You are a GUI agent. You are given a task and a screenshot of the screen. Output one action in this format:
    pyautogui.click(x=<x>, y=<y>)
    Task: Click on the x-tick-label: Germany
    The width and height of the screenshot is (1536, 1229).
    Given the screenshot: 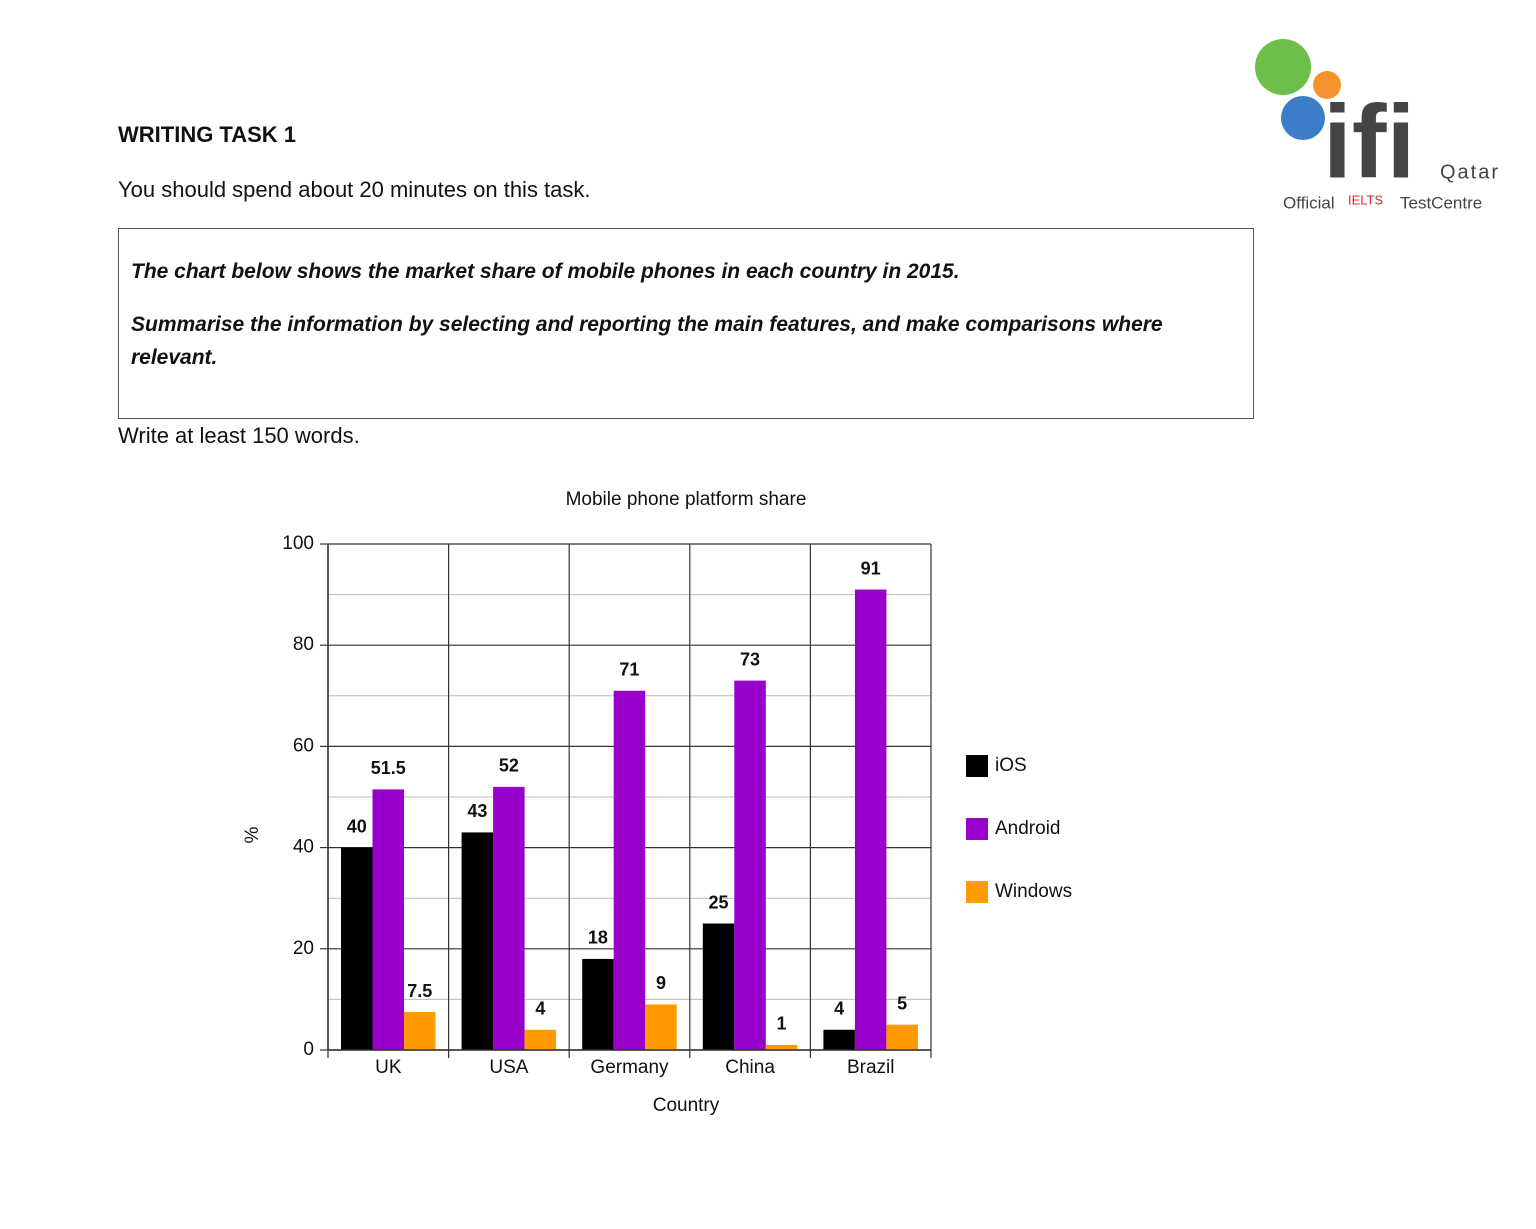 What is the action you would take?
    pyautogui.click(x=629, y=1067)
    